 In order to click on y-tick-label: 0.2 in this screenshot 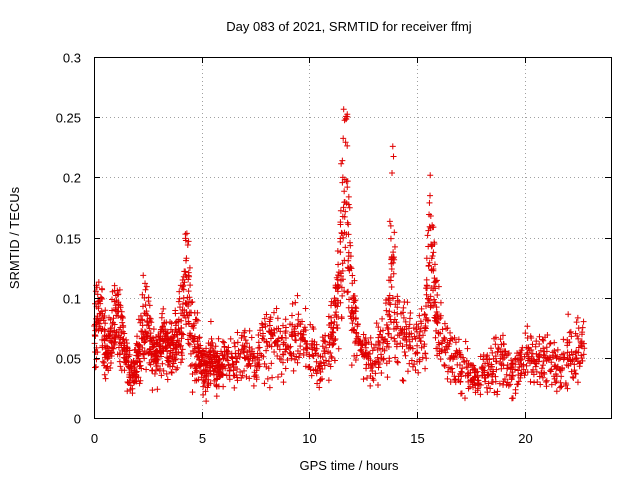, I will do `click(72, 178)`.